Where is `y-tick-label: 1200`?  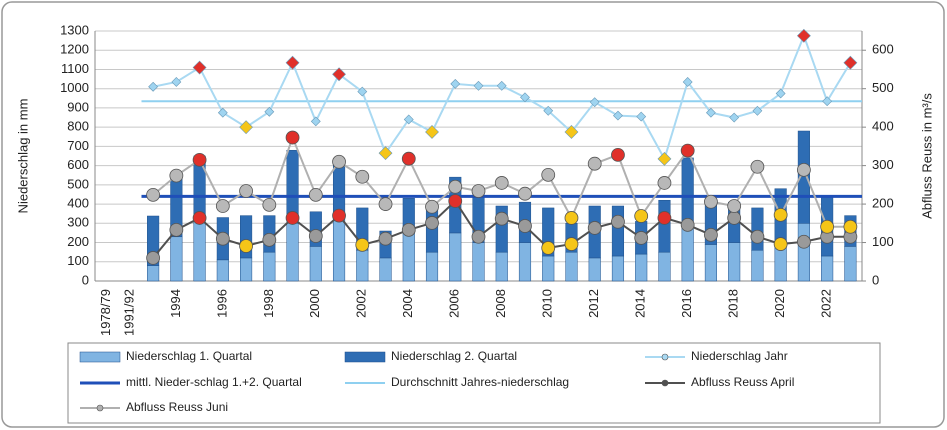 y-tick-label: 1200 is located at coordinates (74, 49).